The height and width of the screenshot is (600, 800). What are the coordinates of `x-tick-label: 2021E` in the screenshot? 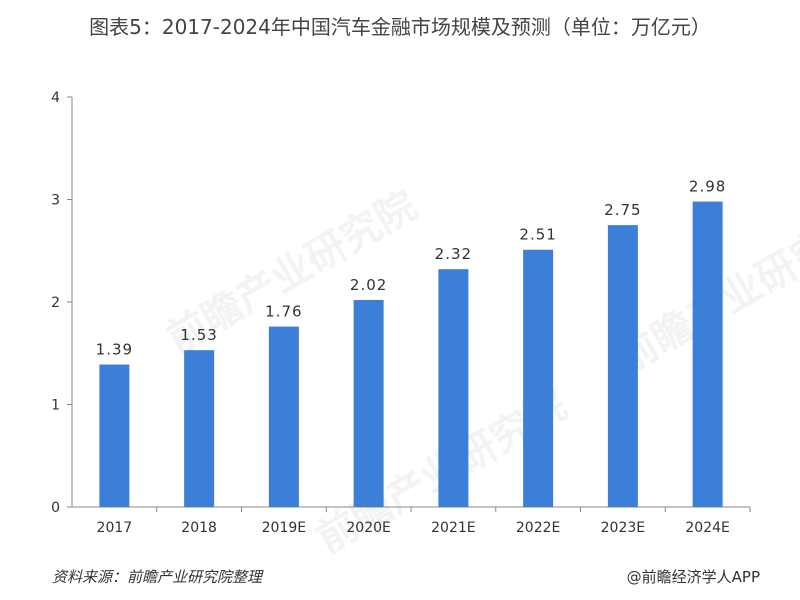 It's located at (453, 528).